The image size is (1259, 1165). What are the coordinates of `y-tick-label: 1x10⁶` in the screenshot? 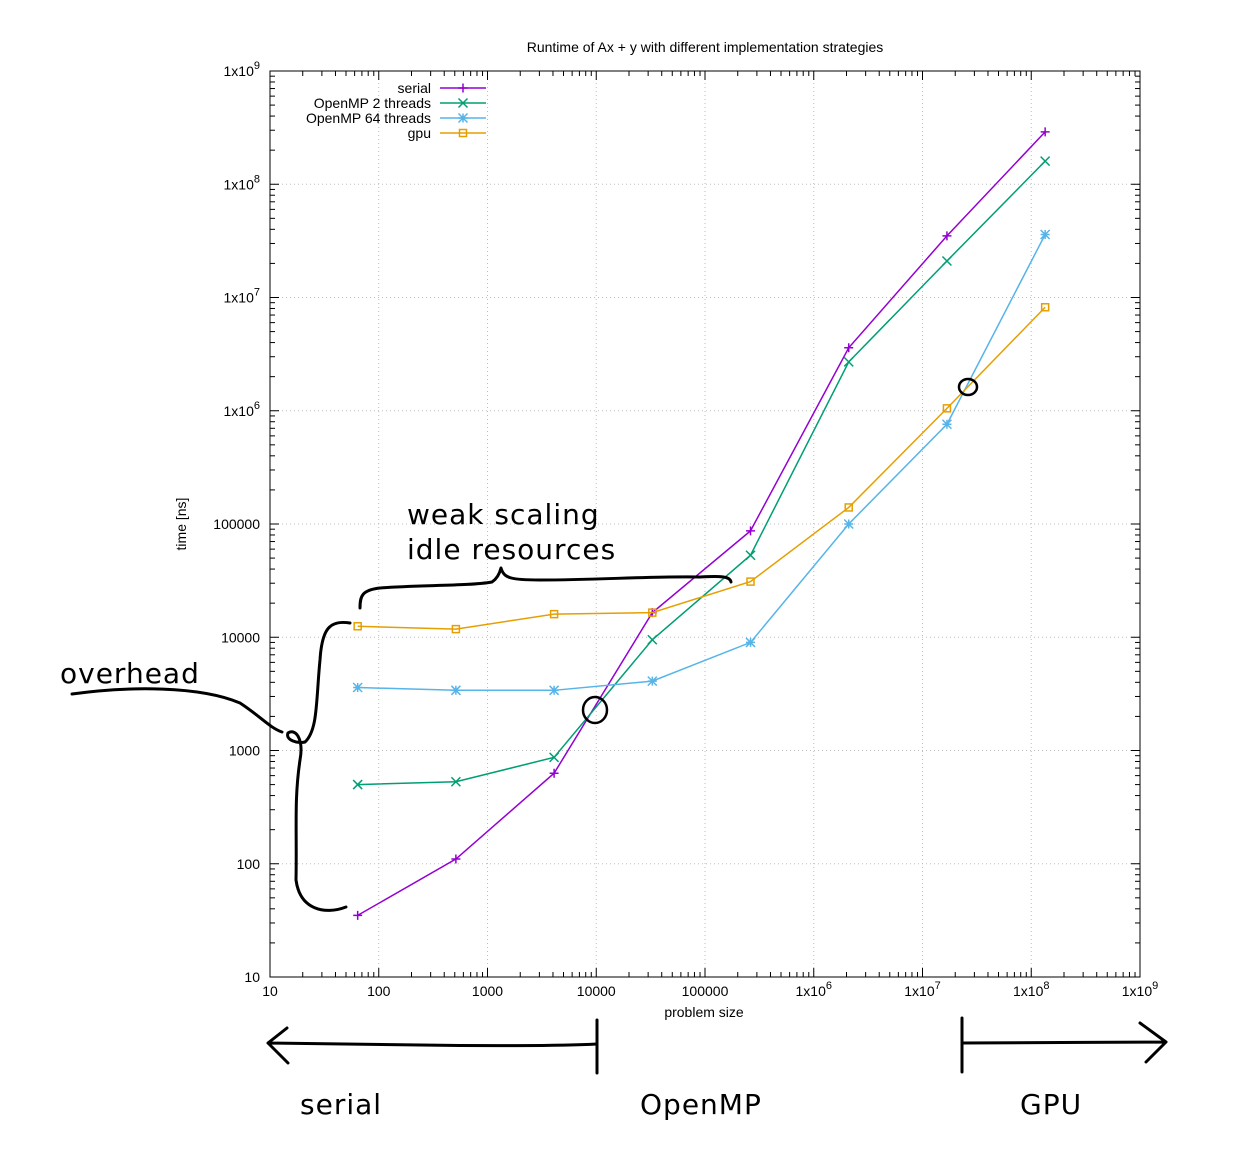 It's located at (242, 409).